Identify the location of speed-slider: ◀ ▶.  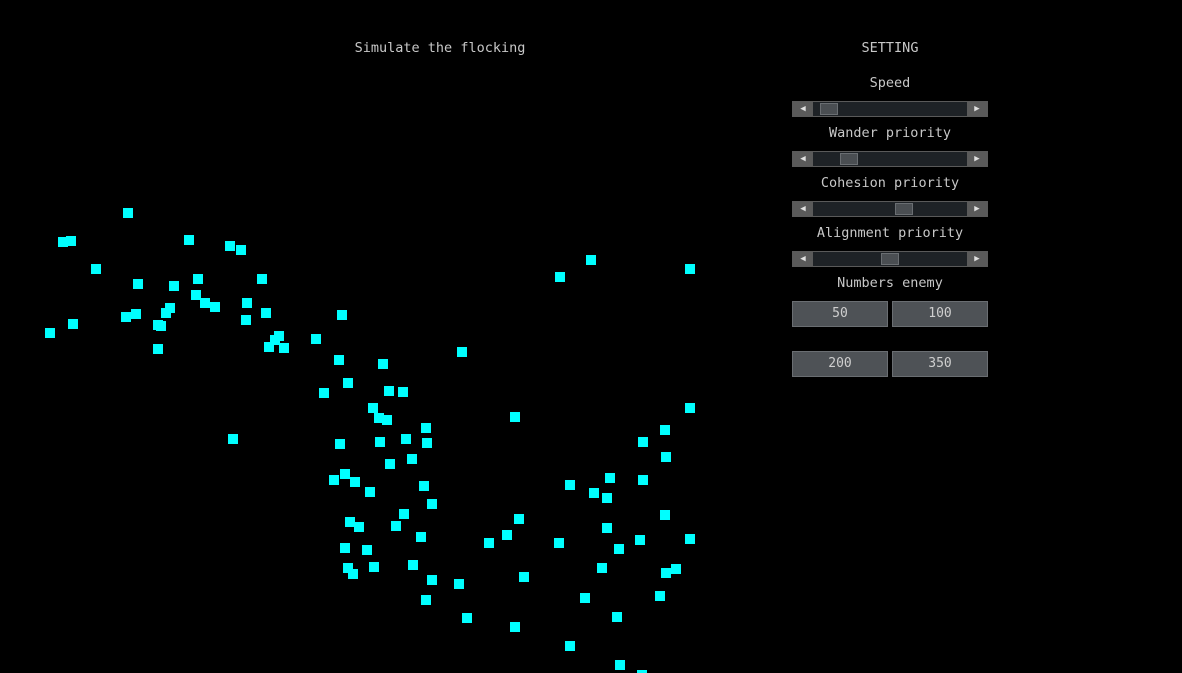
(890, 109).